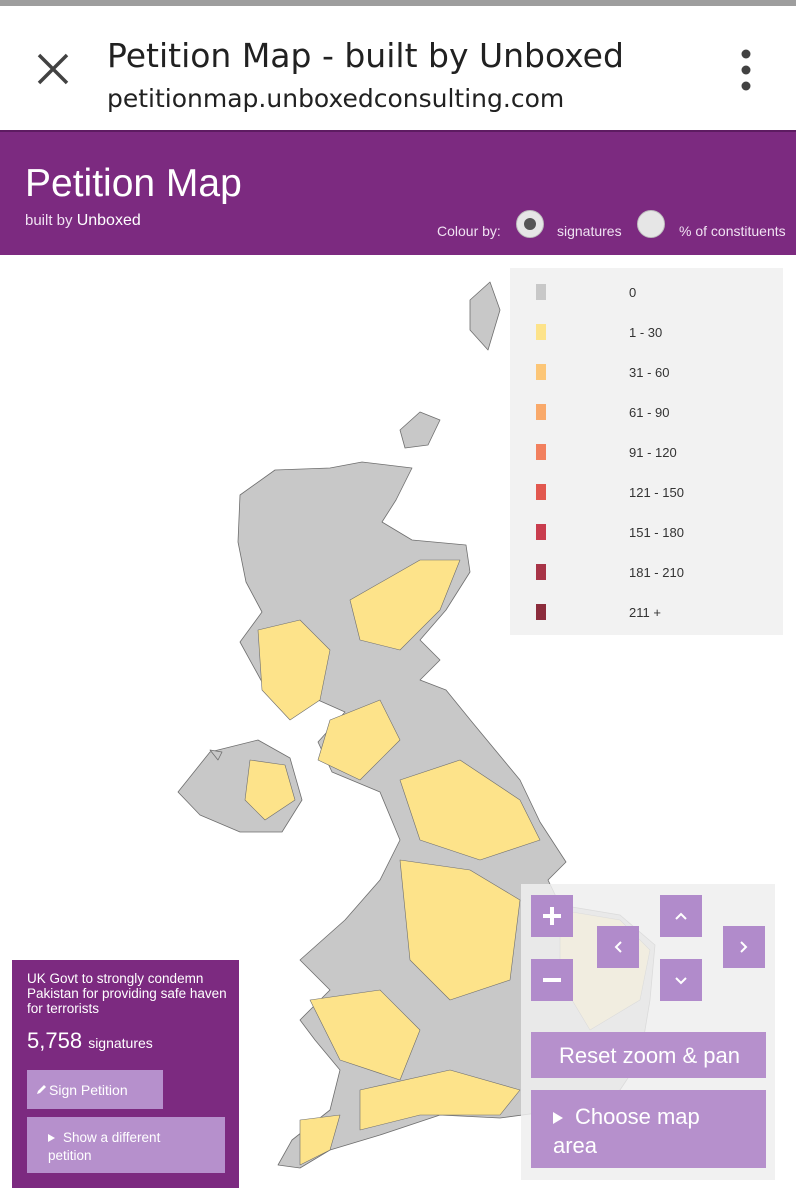  I want to click on other-petition-button: Show a different petition, so click(126, 1145).